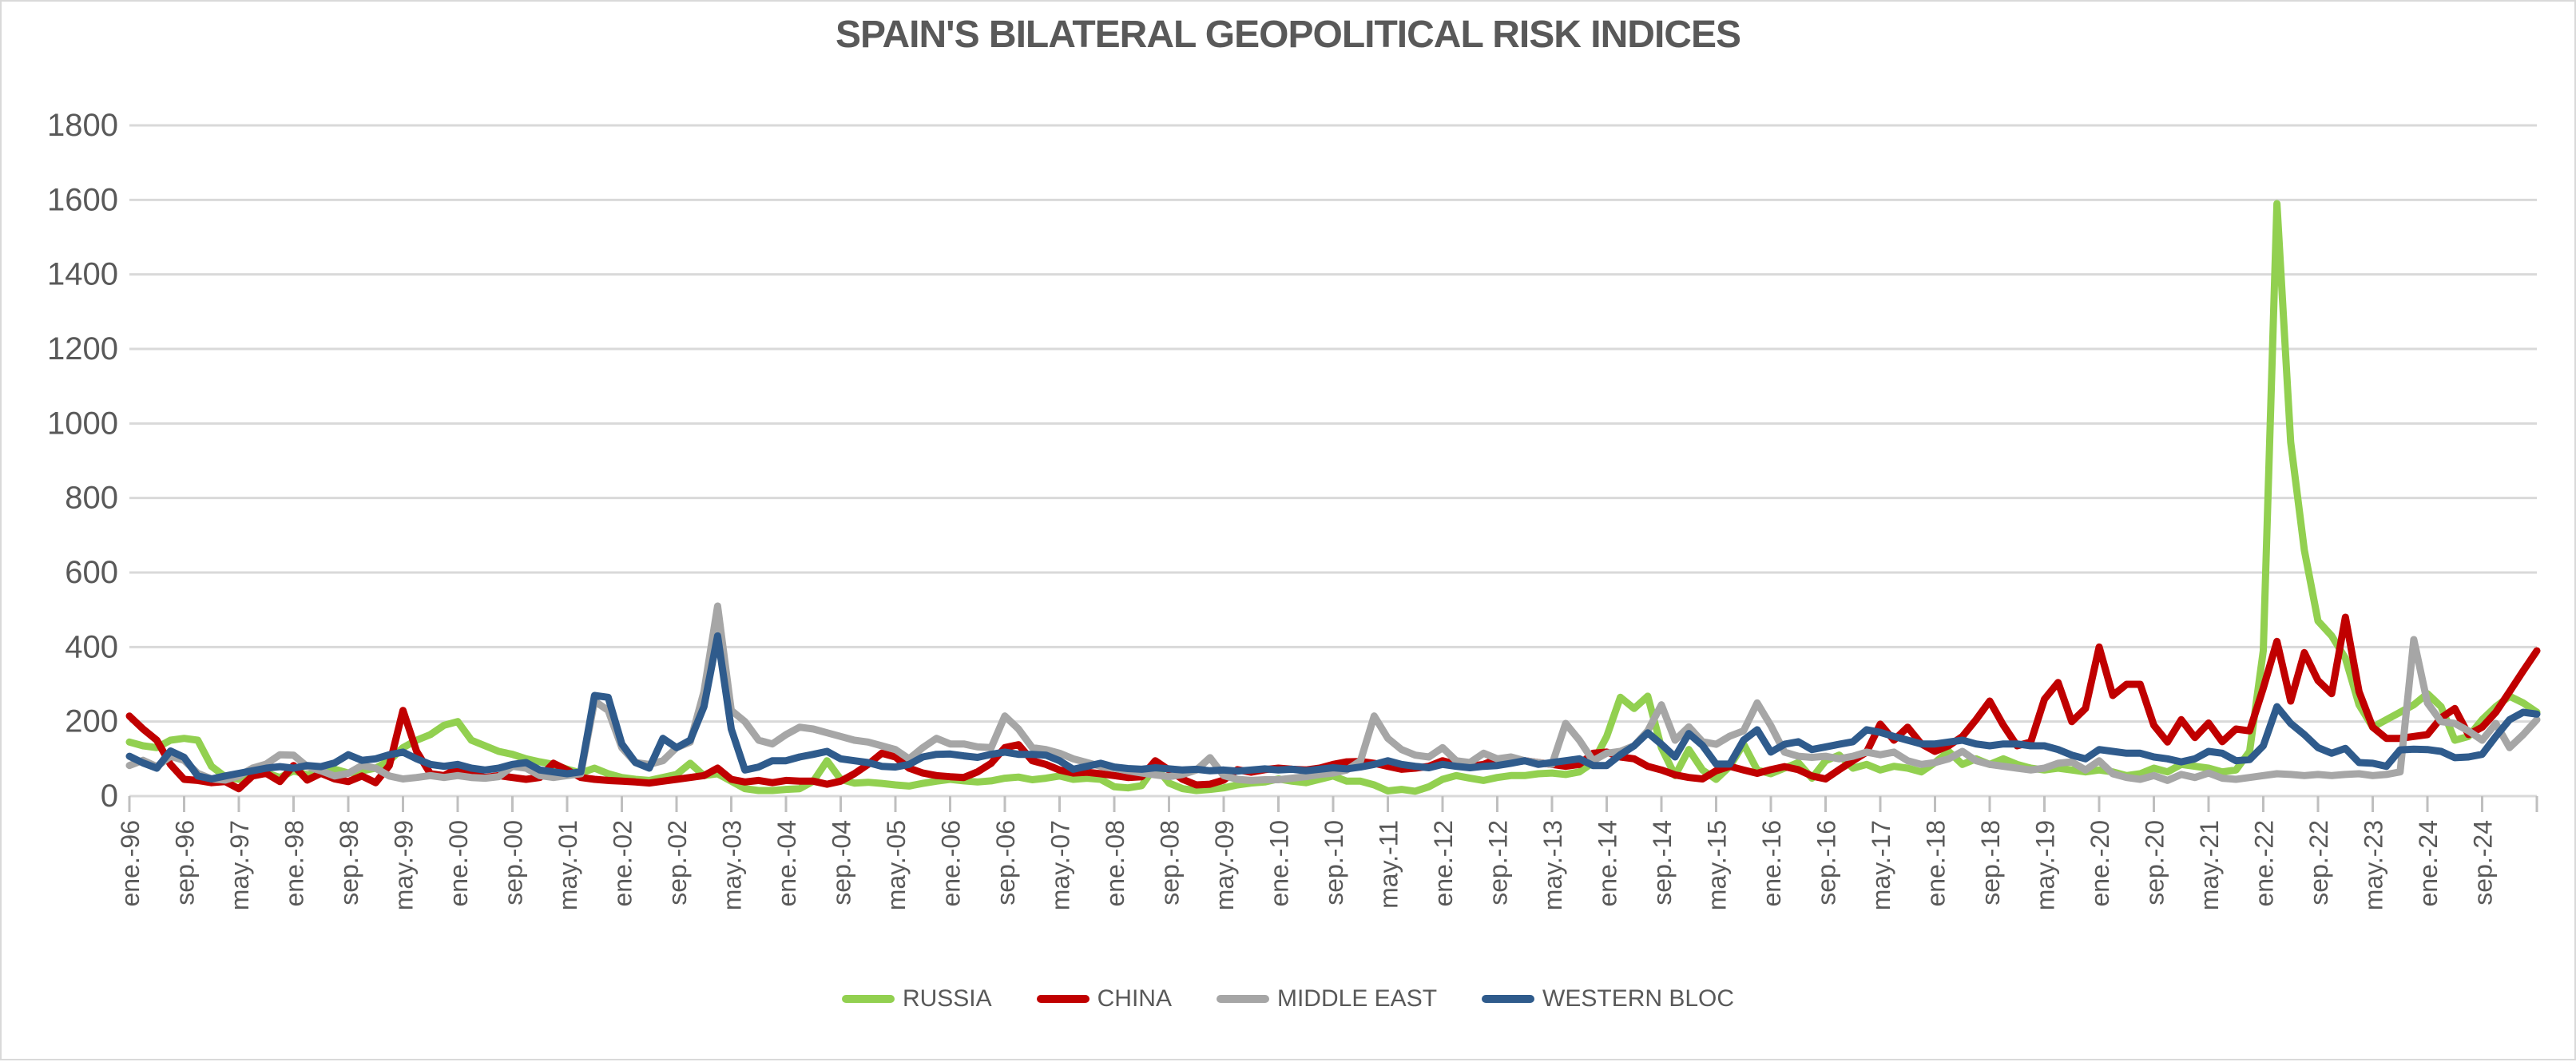 The image size is (2576, 1062). I want to click on y-axis-tick-label: 1000, so click(82, 423).